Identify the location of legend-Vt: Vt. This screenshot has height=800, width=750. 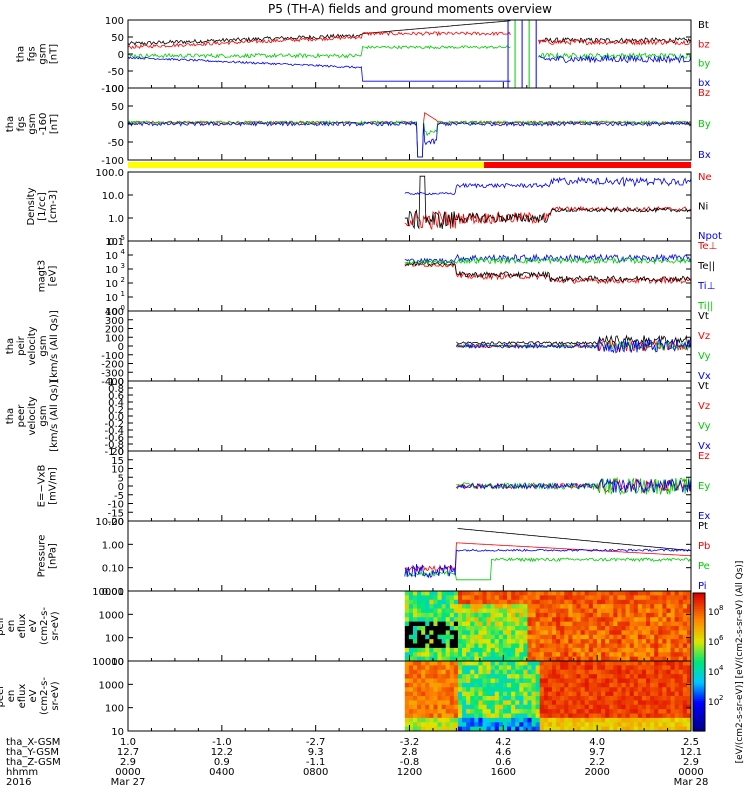
(703, 386).